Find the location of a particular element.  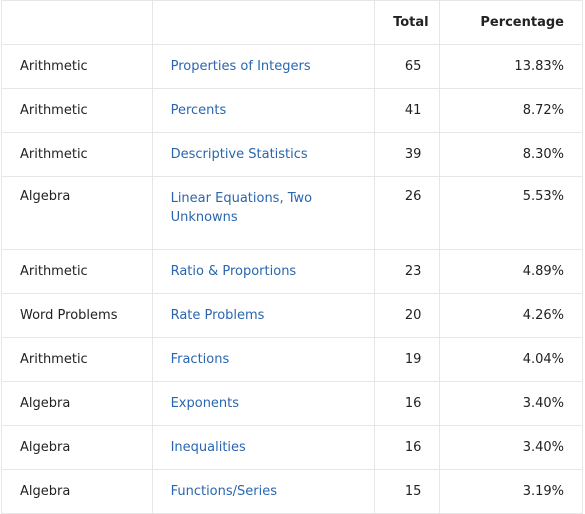

subtopic-cell: Rate Problems is located at coordinates (263, 315).